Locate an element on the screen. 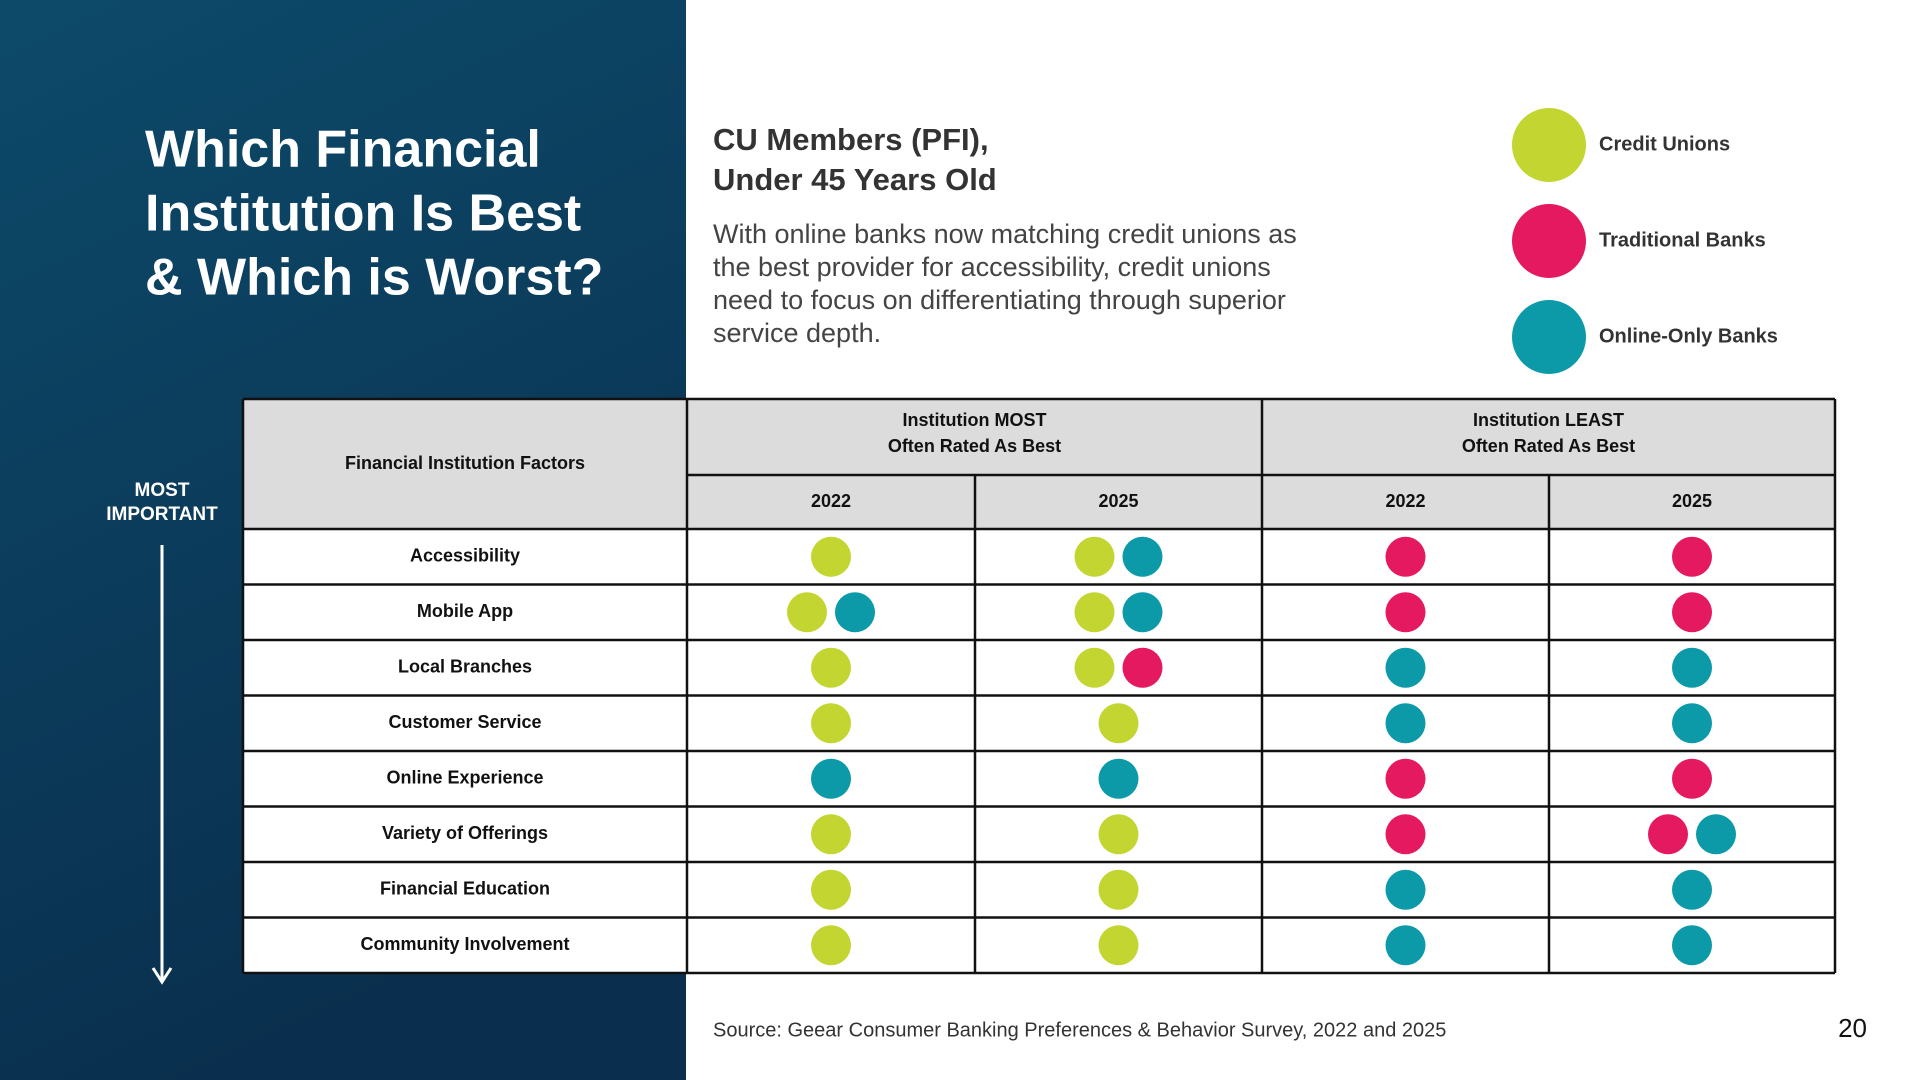 This screenshot has width=1920, height=1080. factor-label: Local Branches is located at coordinates (465, 667).